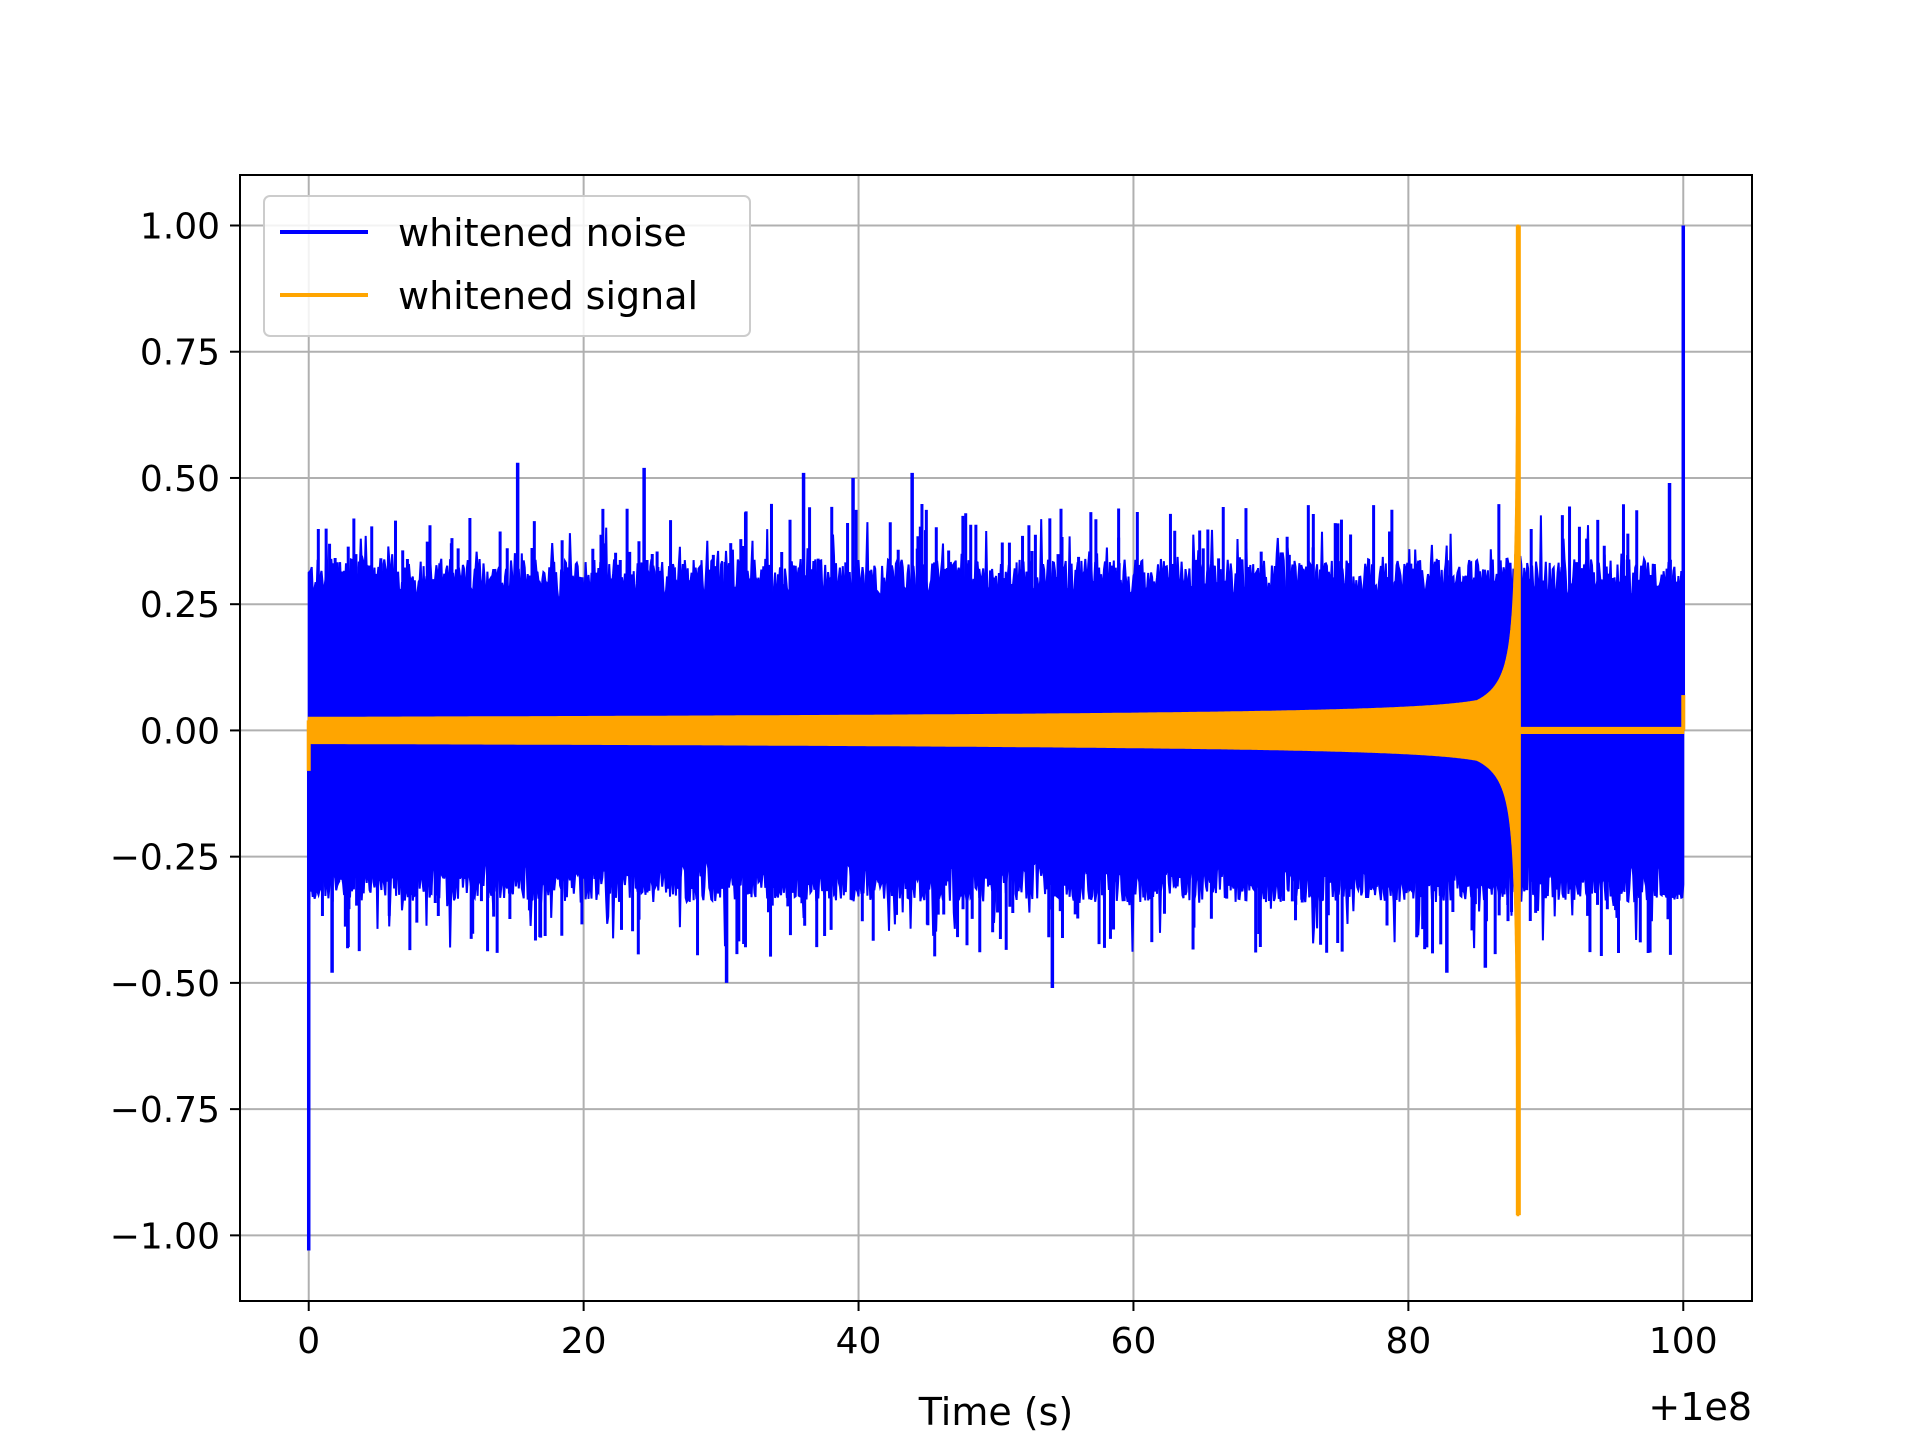  Describe the element at coordinates (165, 858) in the screenshot. I see `y-tick-label: −0.25` at that location.